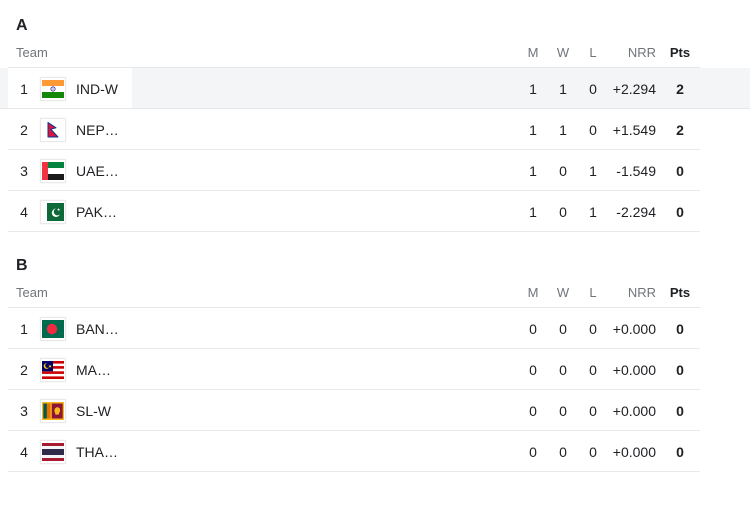 The width and height of the screenshot is (750, 531). What do you see at coordinates (53, 410) in the screenshot?
I see `sri-lanka-flag-icon` at bounding box center [53, 410].